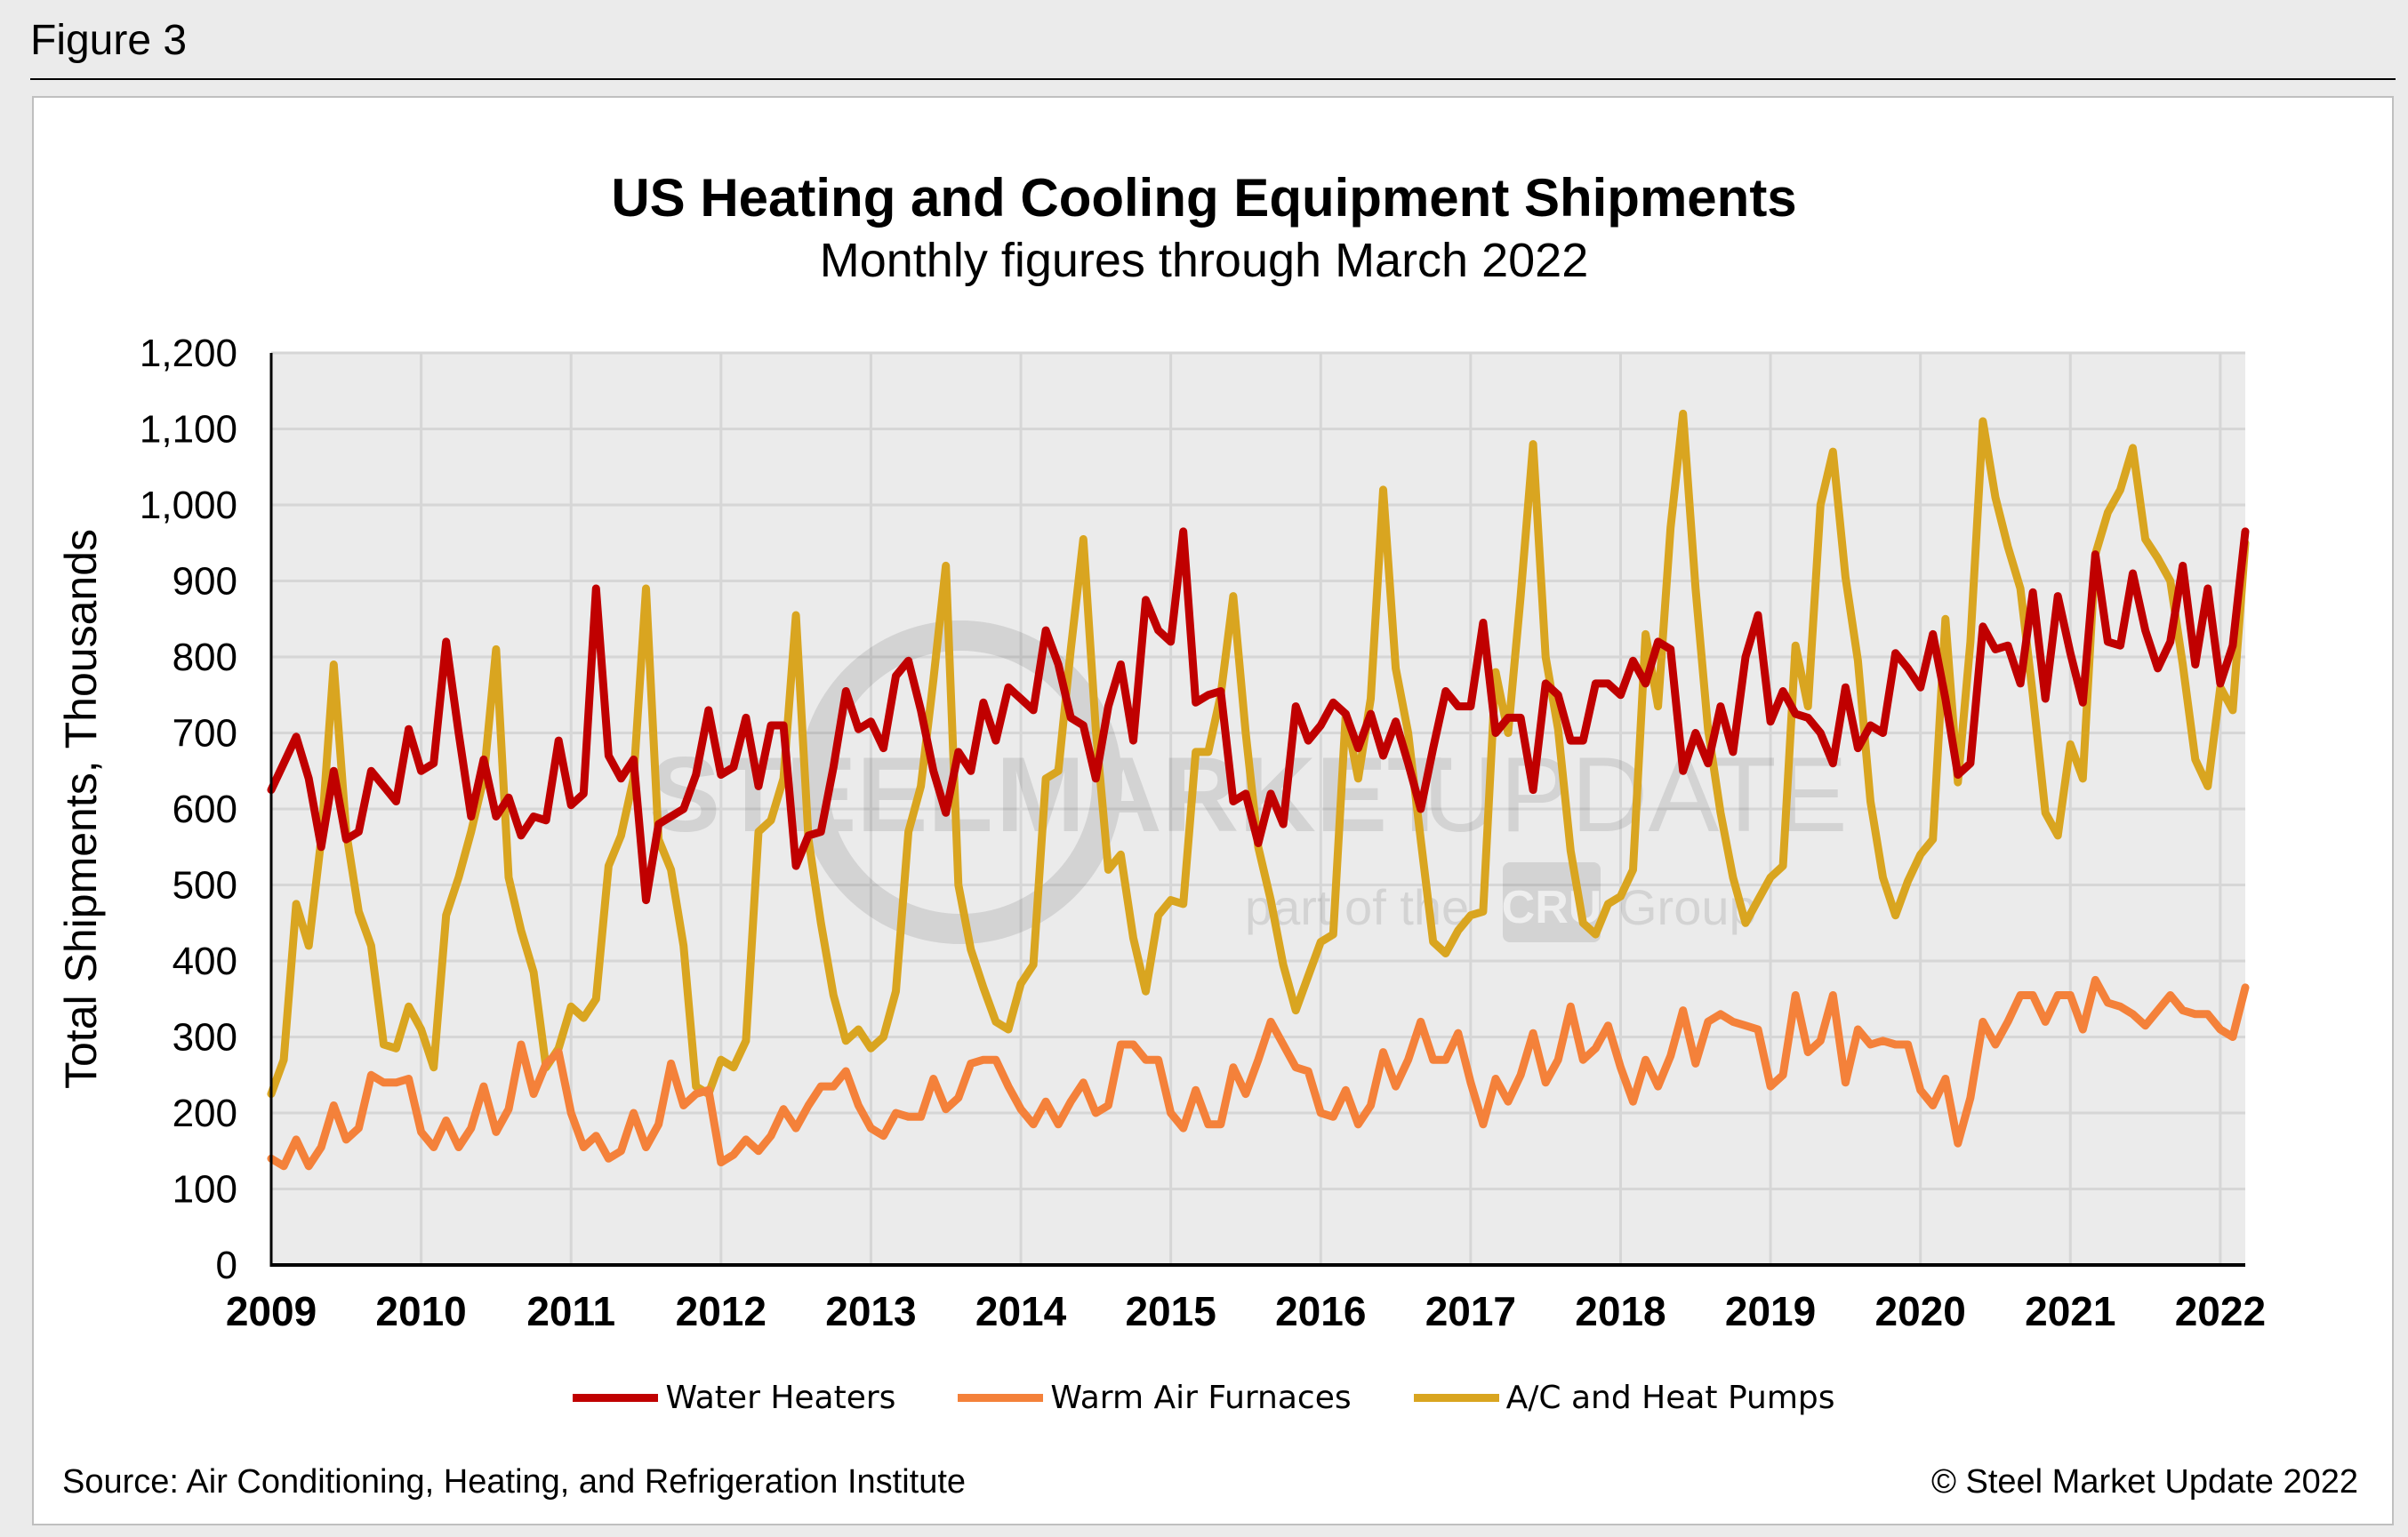 This screenshot has height=1537, width=2408. I want to click on x-tick-label: 2013, so click(871, 1311).